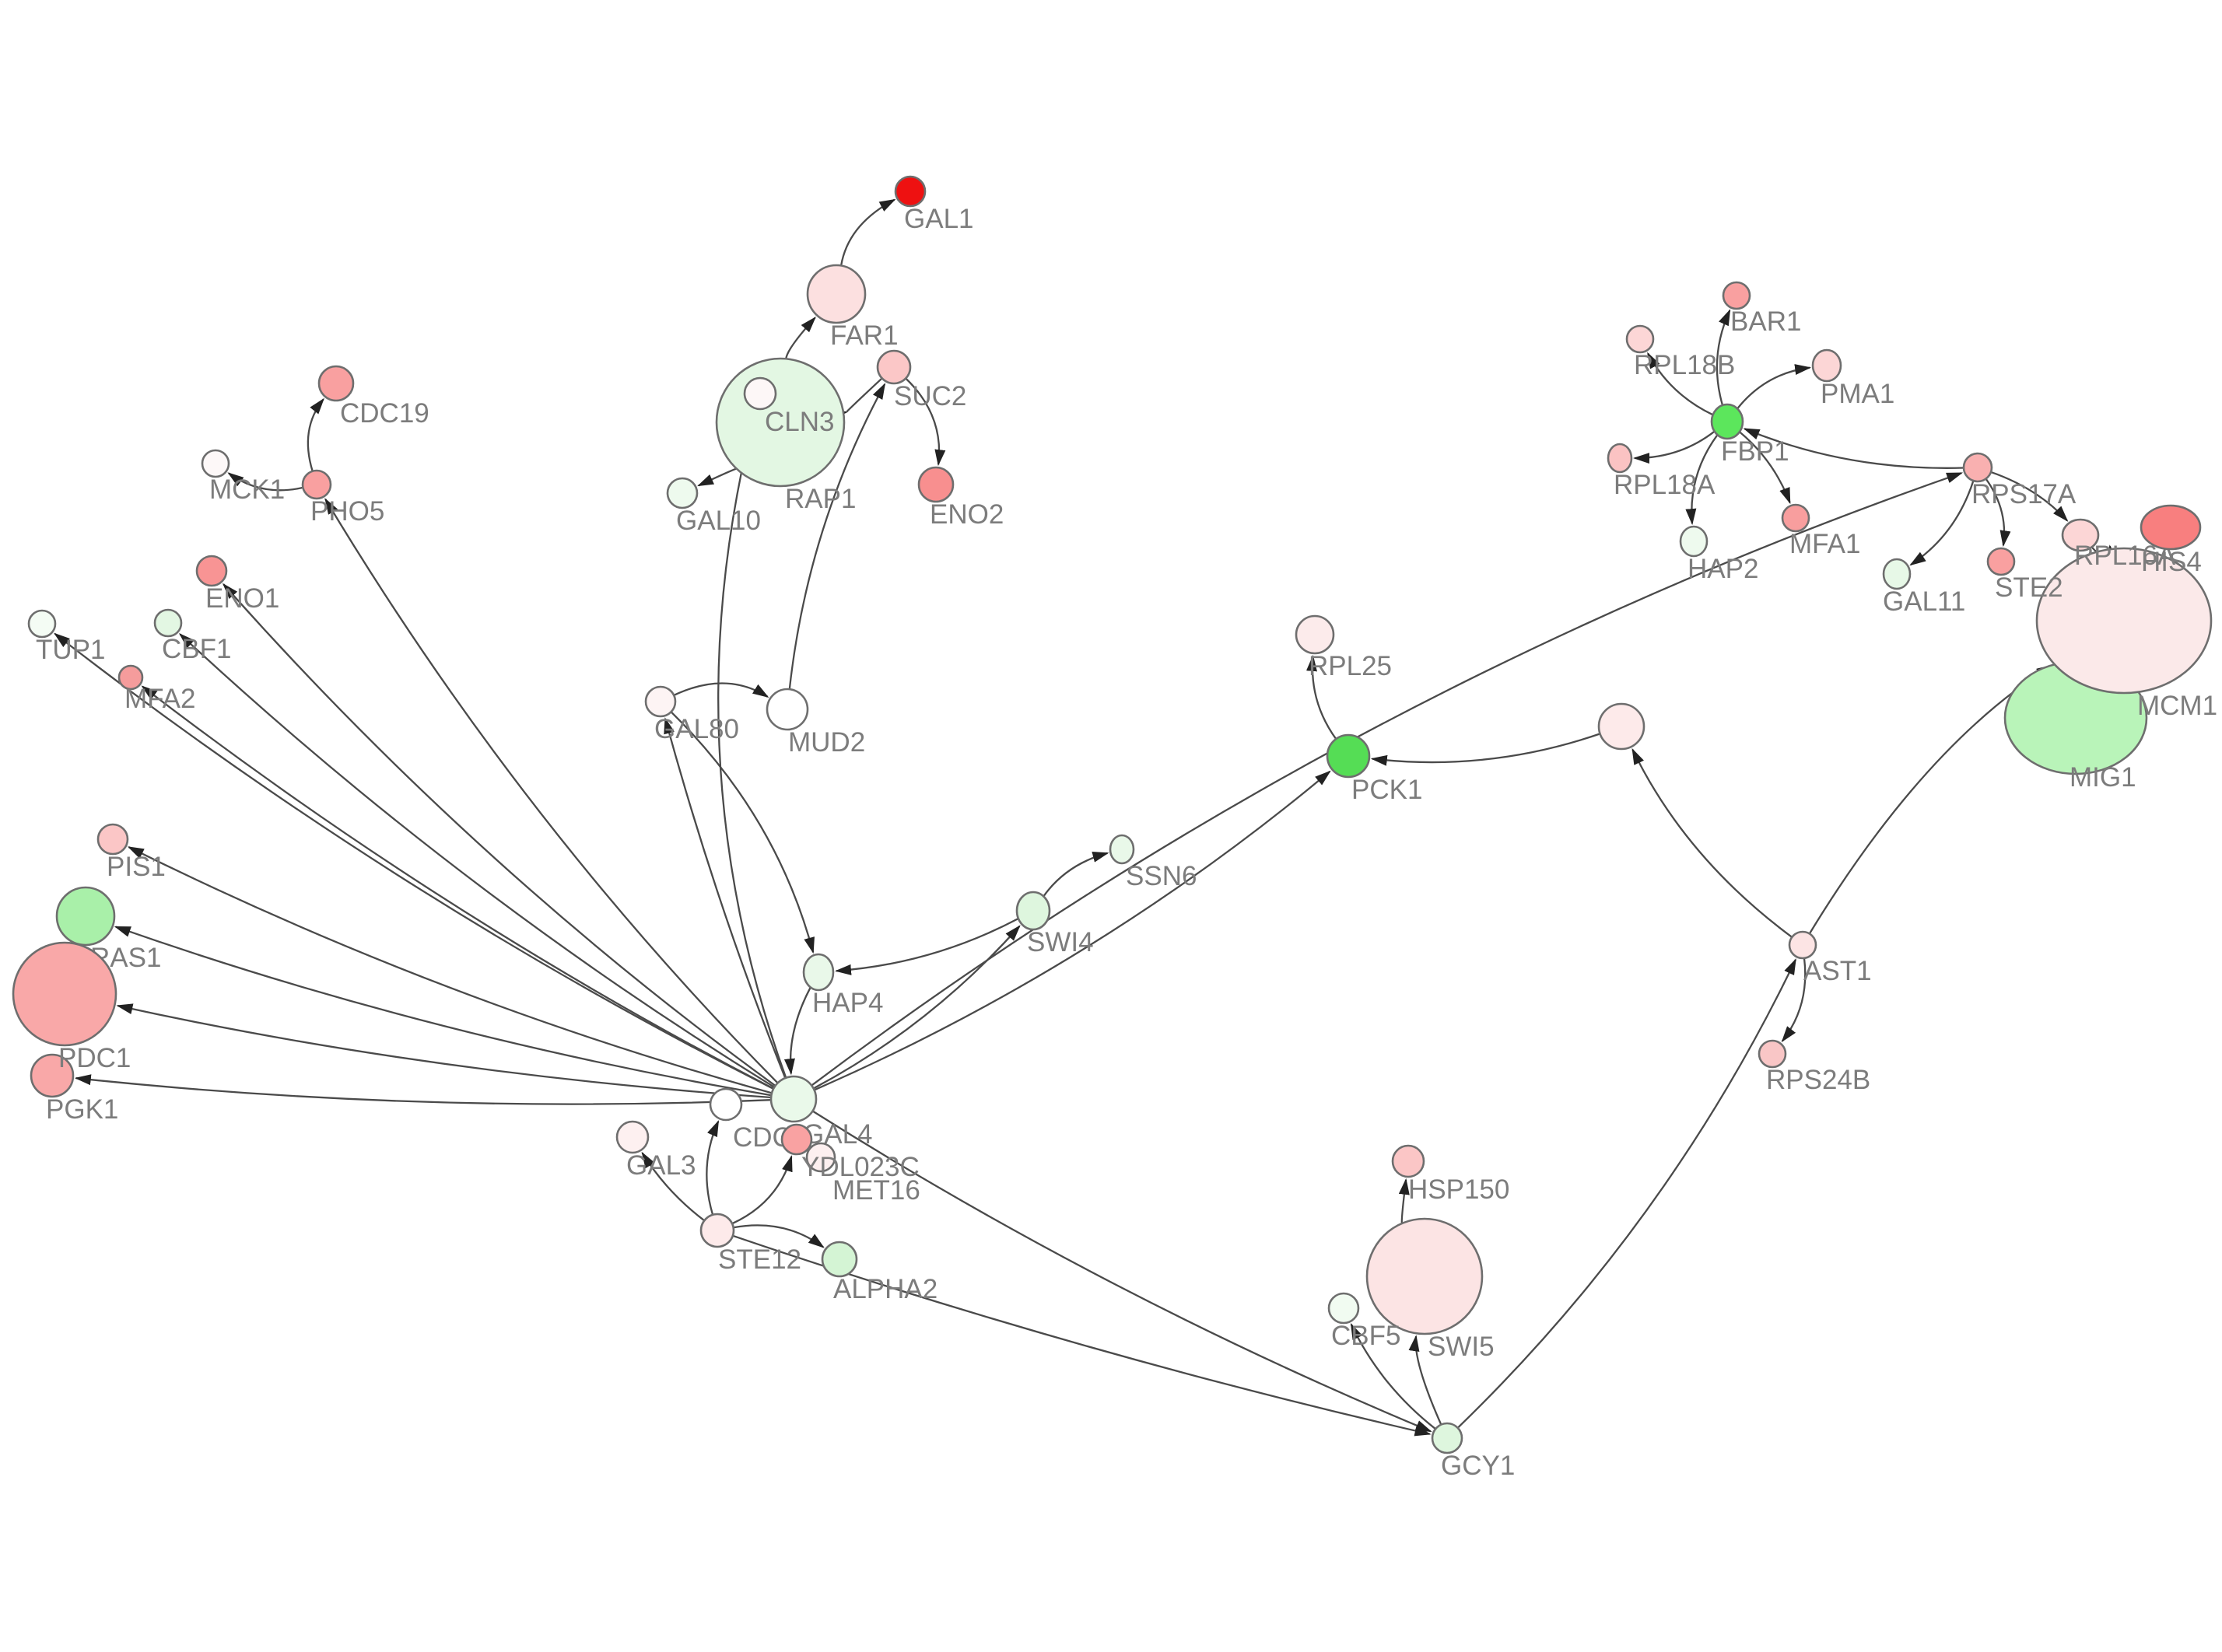  What do you see at coordinates (867, 232) in the screenshot?
I see `edge-FAR1-GAL1` at bounding box center [867, 232].